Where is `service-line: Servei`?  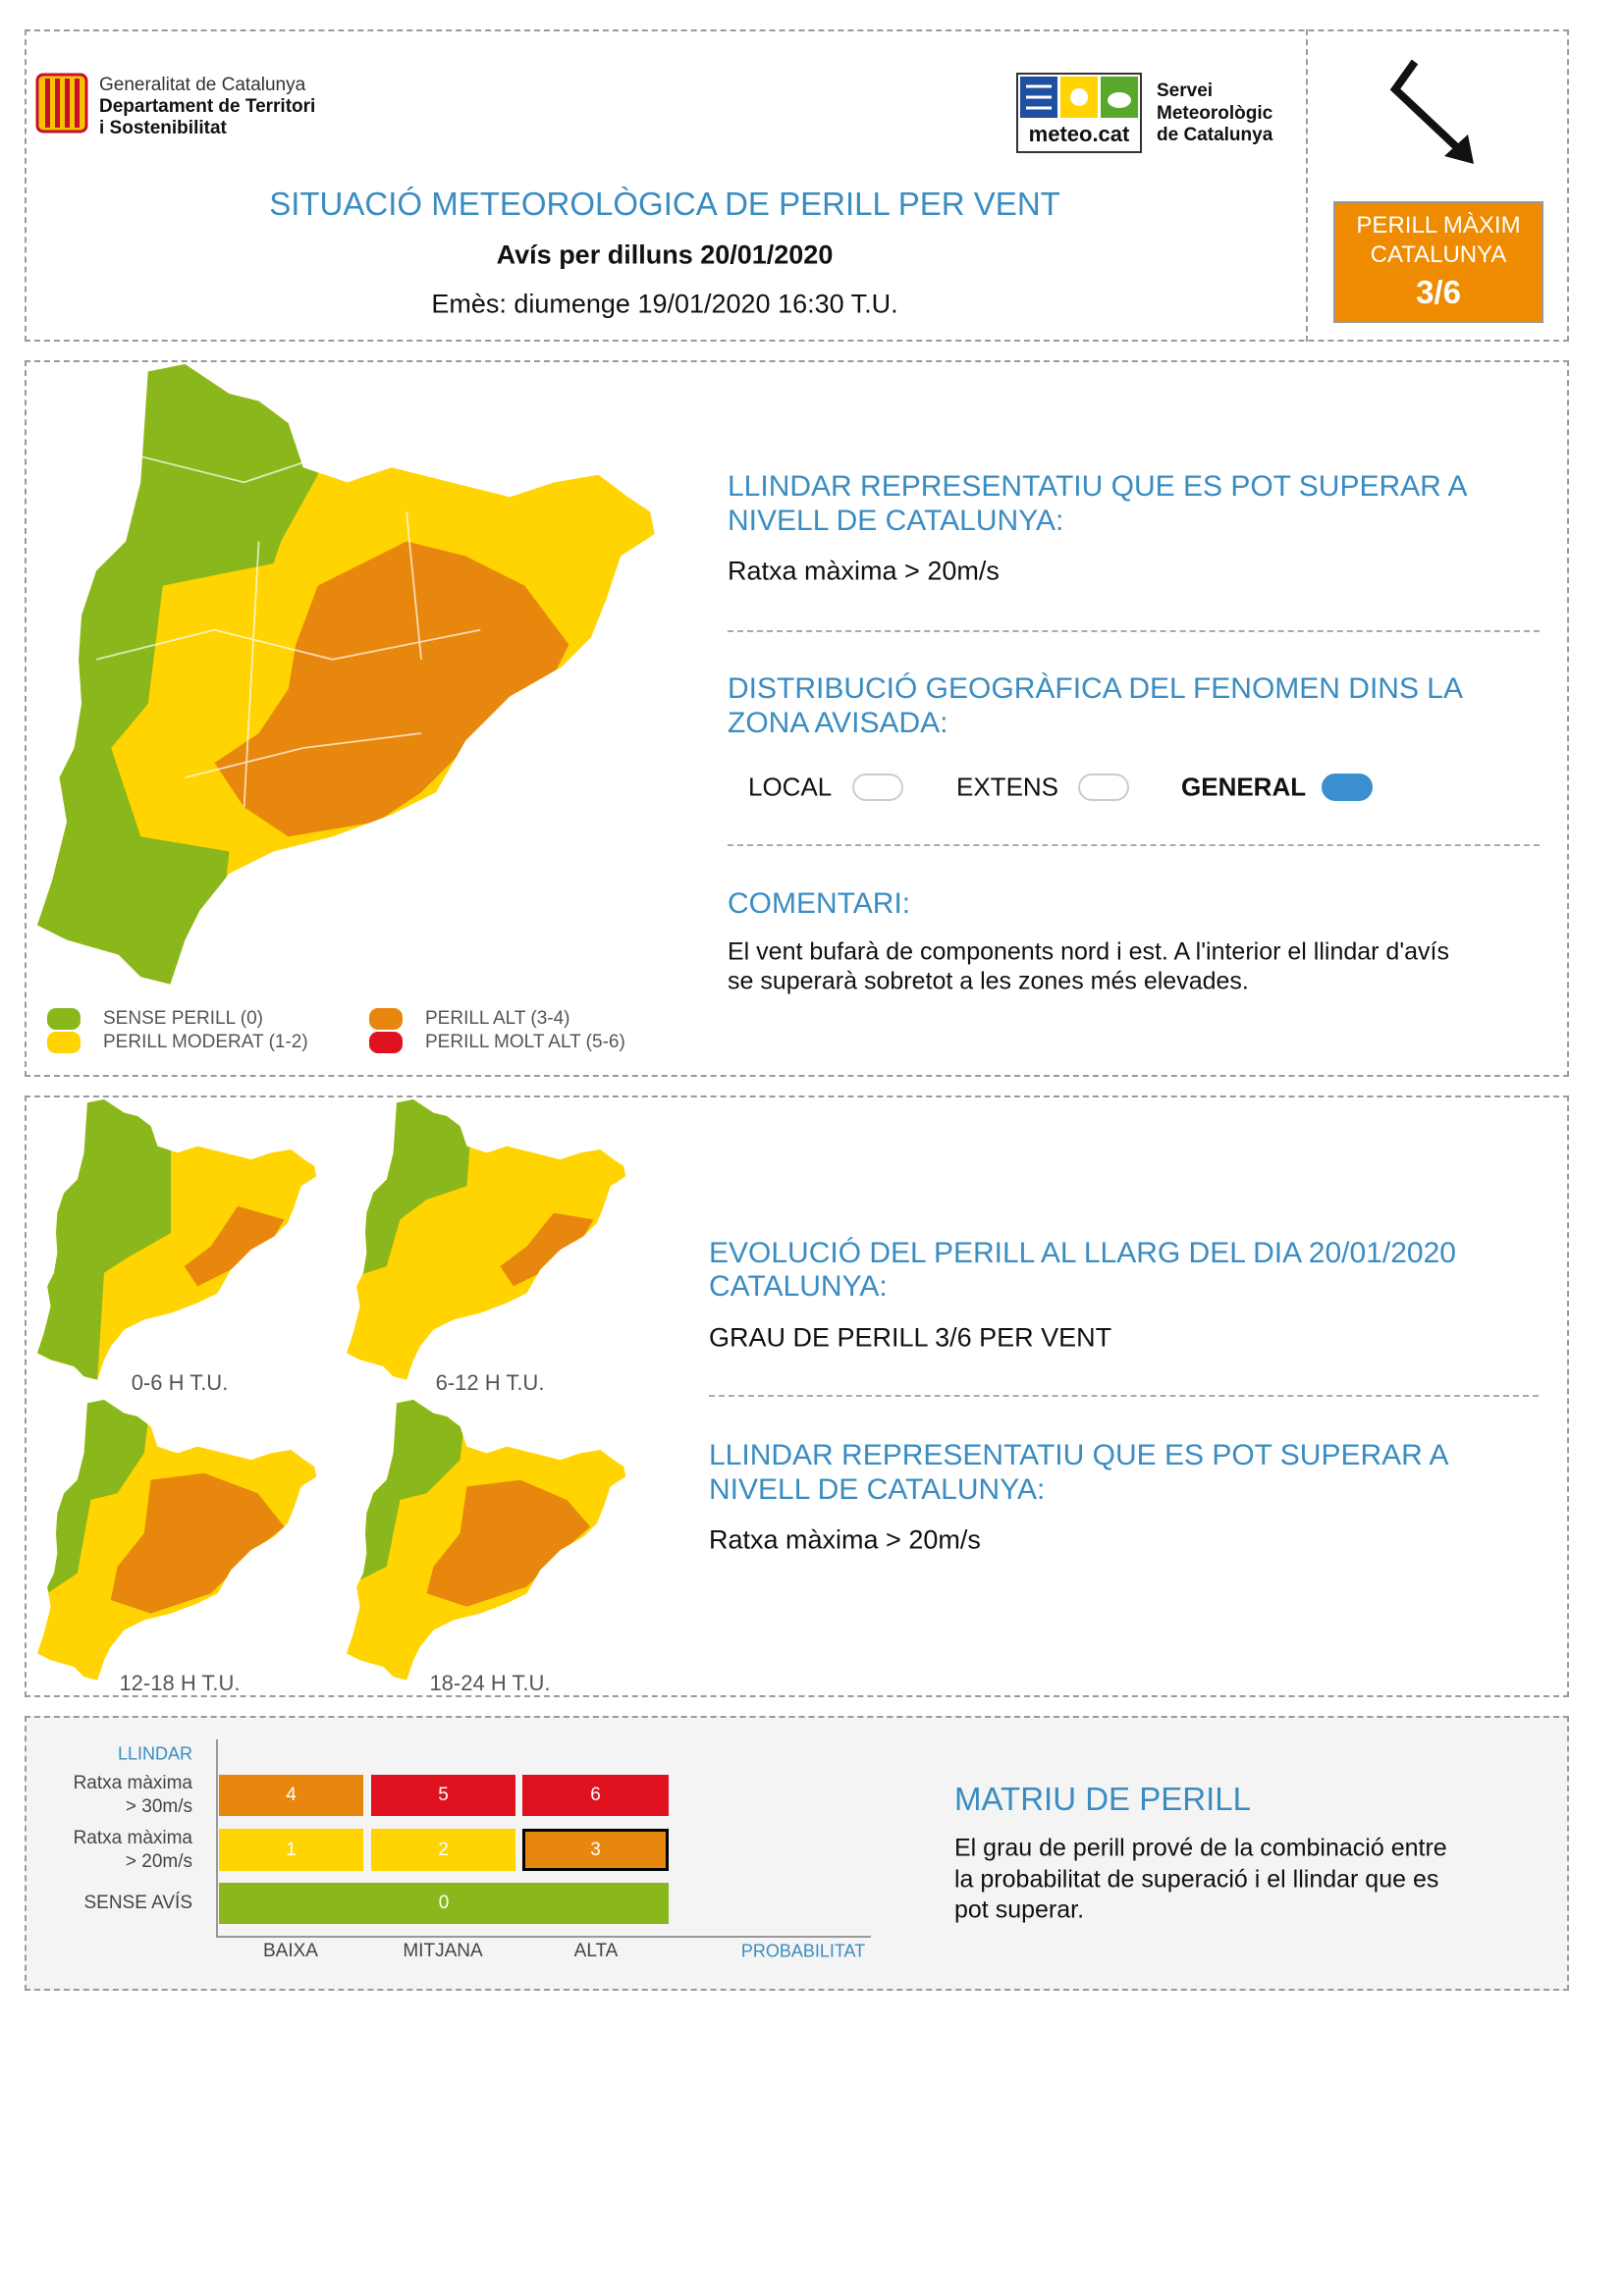 service-line: Servei is located at coordinates (1185, 91).